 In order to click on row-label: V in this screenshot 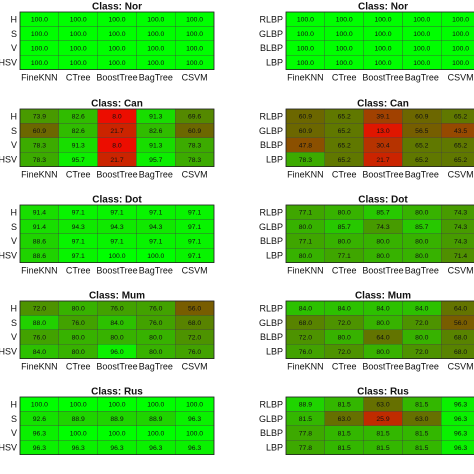, I will do `click(14, 337)`.